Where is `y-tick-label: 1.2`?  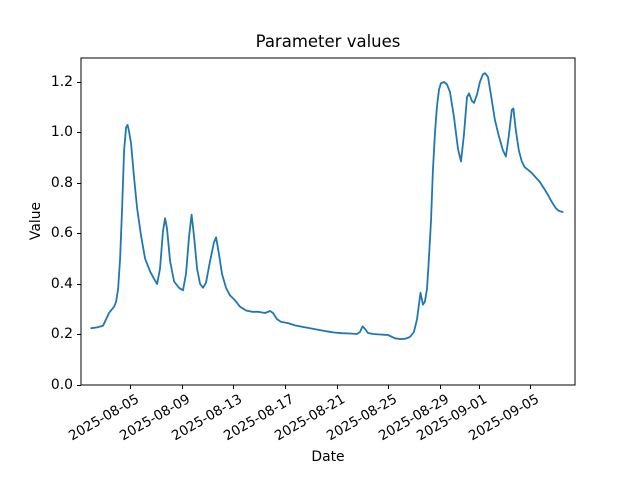 y-tick-label: 1.2 is located at coordinates (61, 81).